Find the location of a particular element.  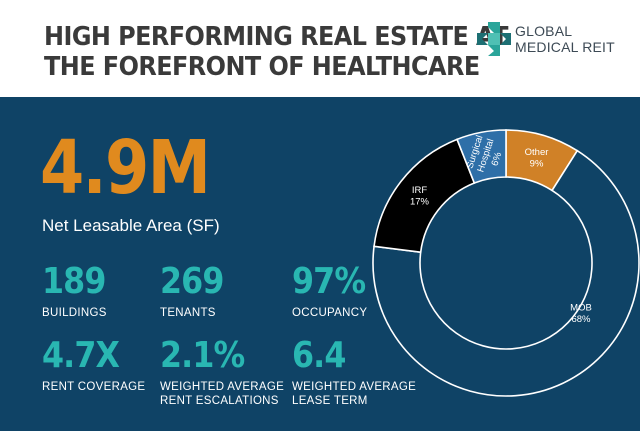

metric-tenants: 269 TENANTS is located at coordinates (196, 291).